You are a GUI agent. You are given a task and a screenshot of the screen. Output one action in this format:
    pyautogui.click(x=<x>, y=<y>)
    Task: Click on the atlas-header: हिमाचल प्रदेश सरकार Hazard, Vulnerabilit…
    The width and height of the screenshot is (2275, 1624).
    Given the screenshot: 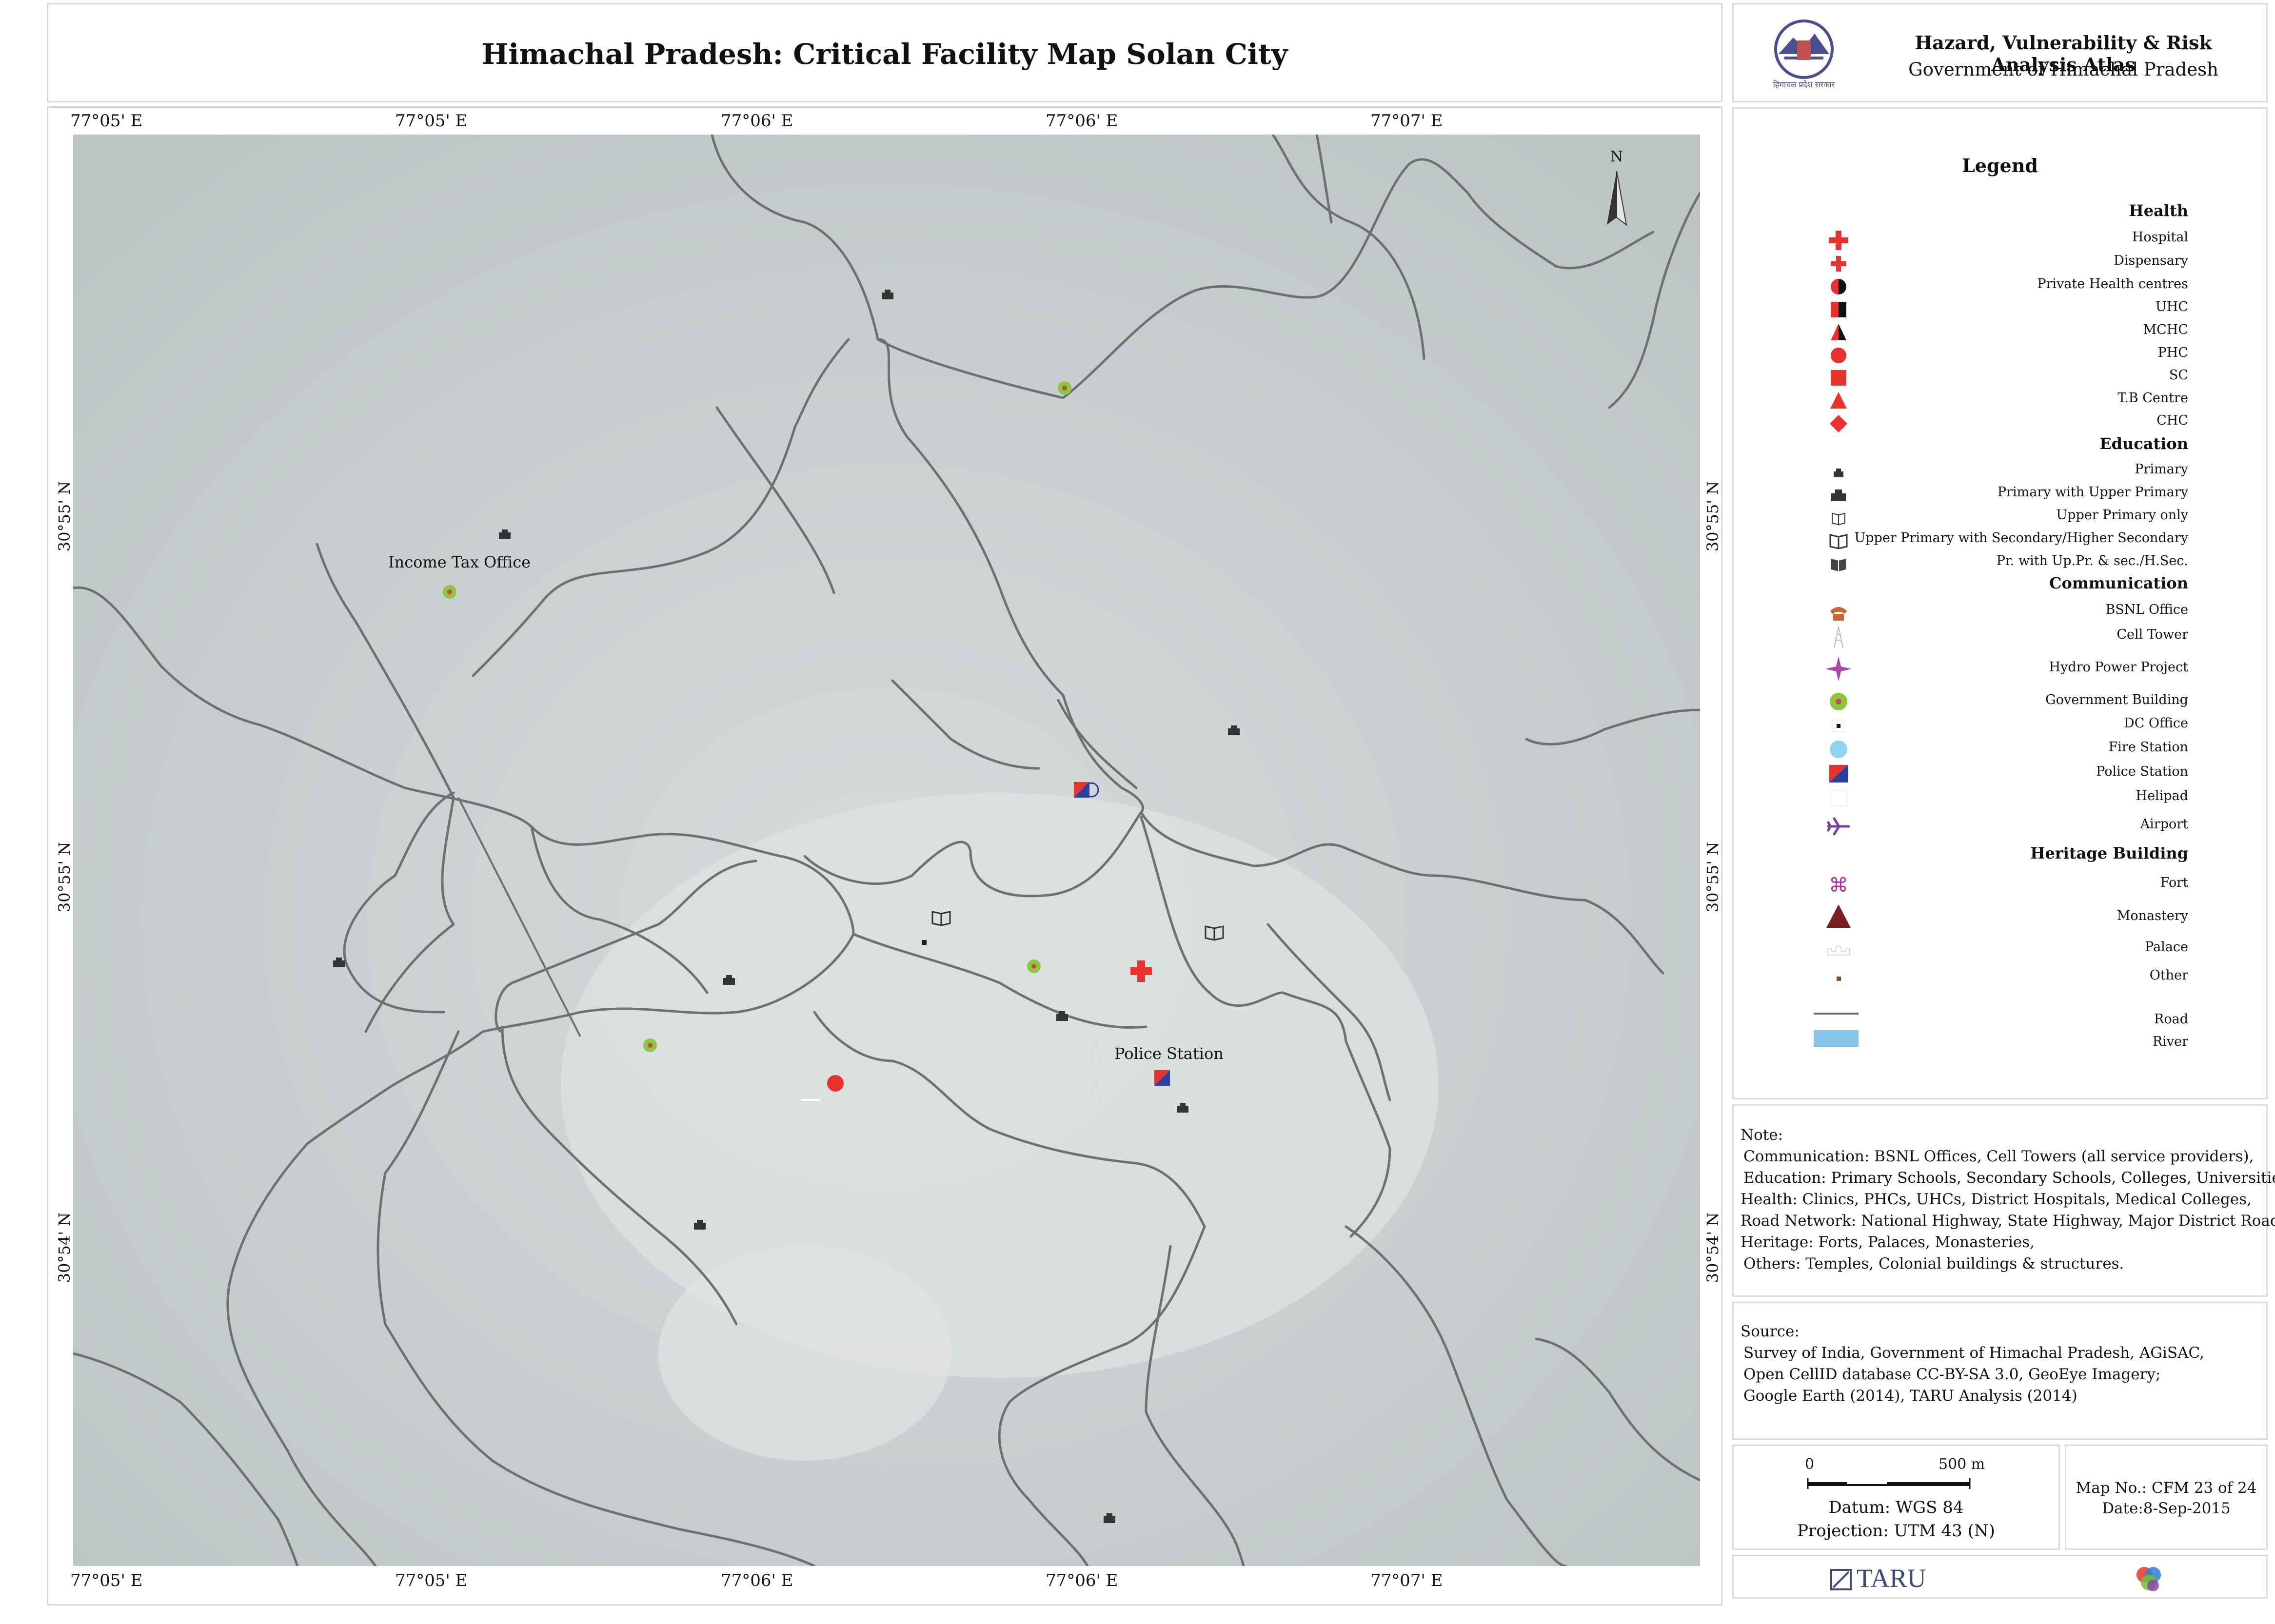 What is the action you would take?
    pyautogui.click(x=2000, y=53)
    